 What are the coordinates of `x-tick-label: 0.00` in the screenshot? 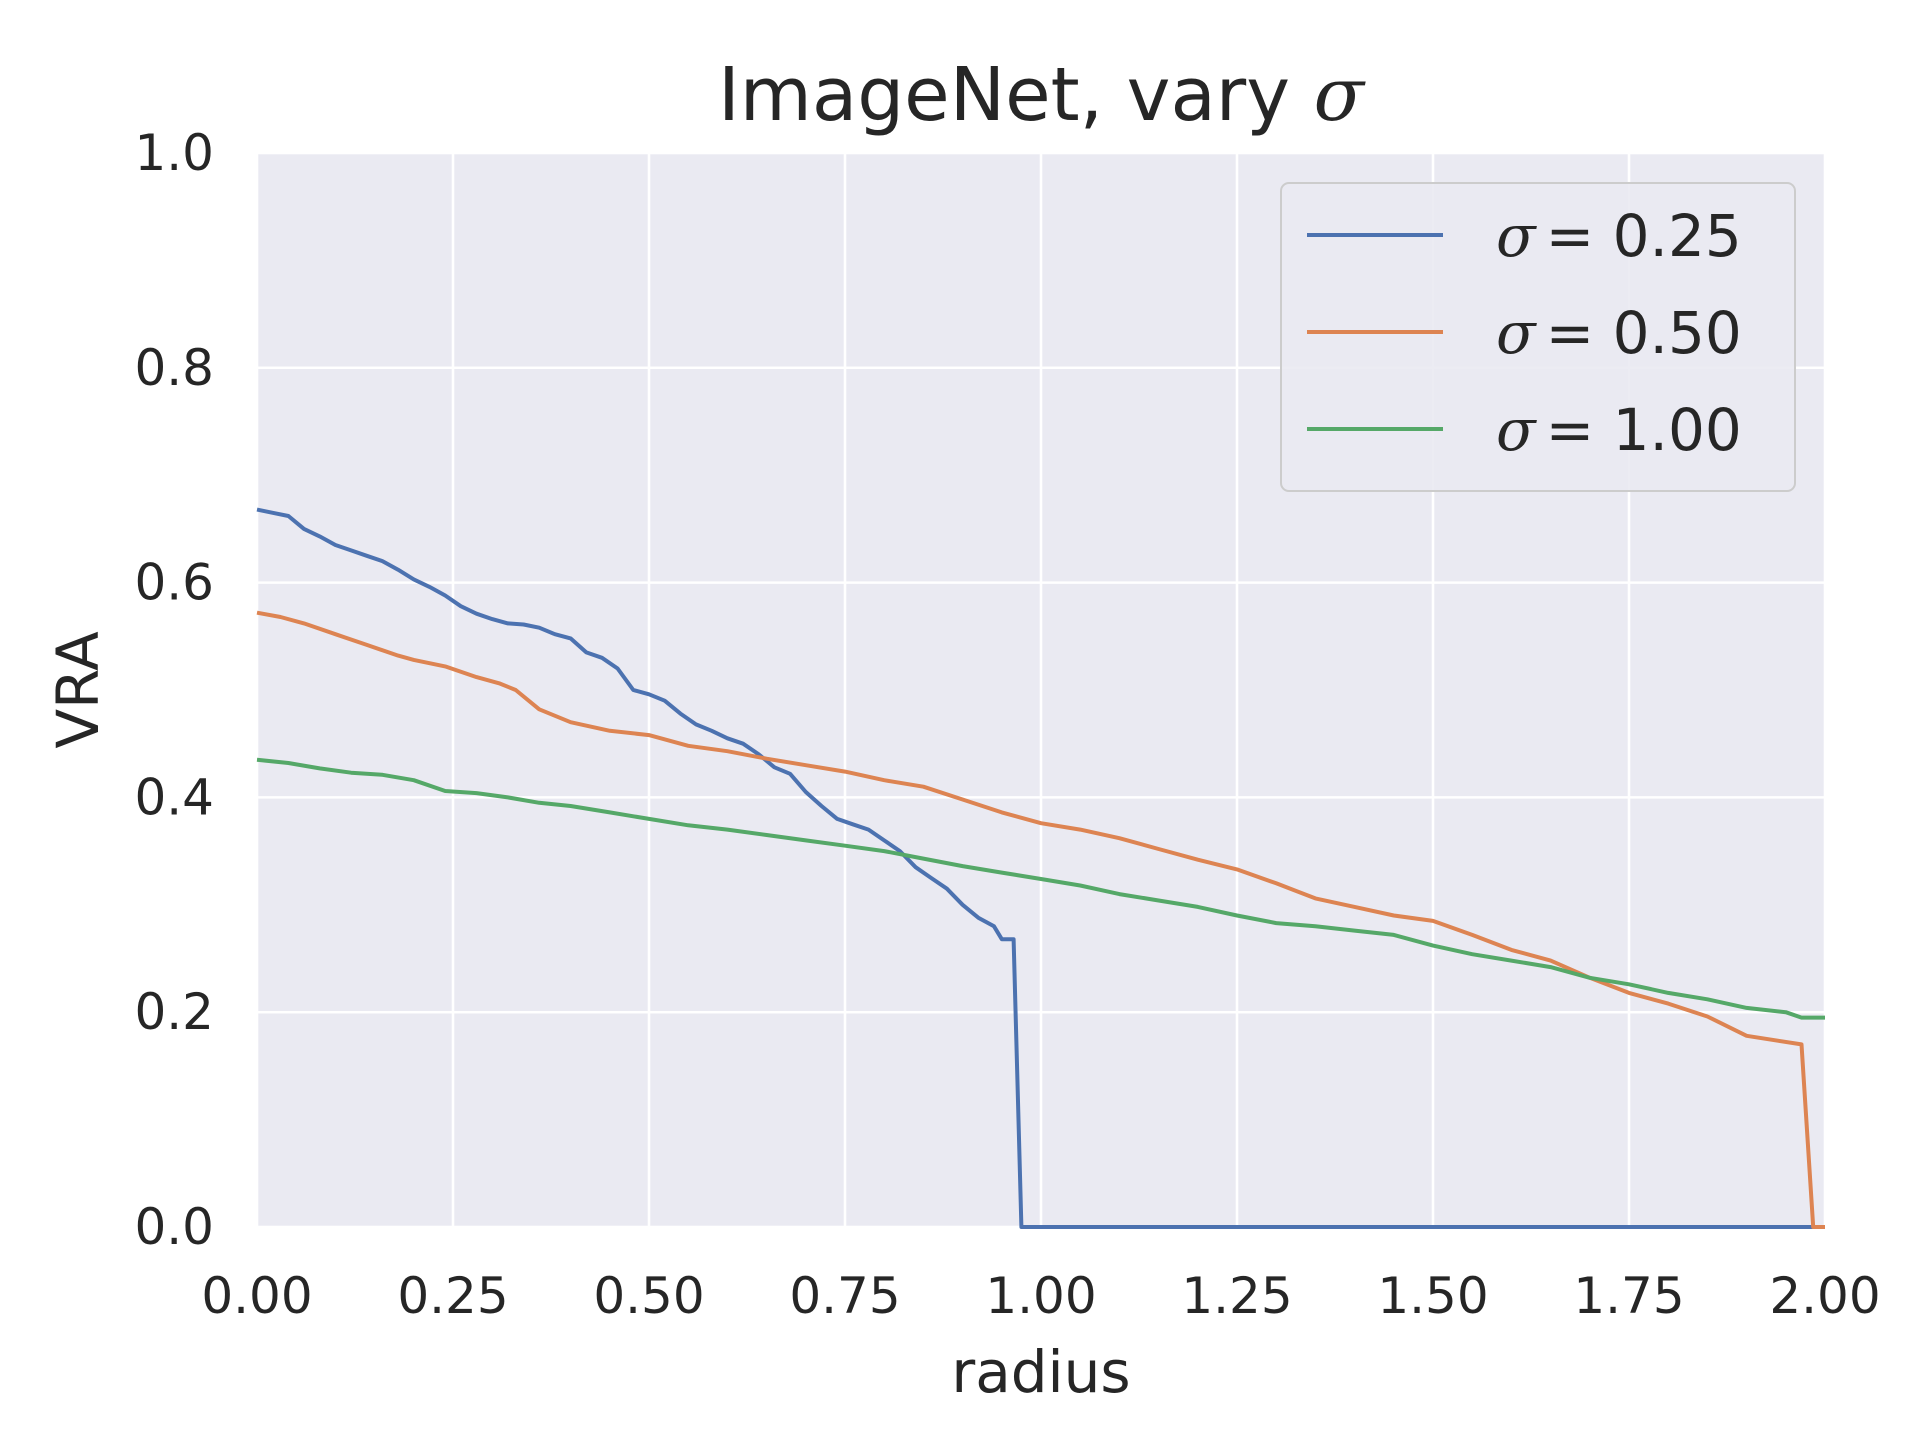 It's located at (256, 1296).